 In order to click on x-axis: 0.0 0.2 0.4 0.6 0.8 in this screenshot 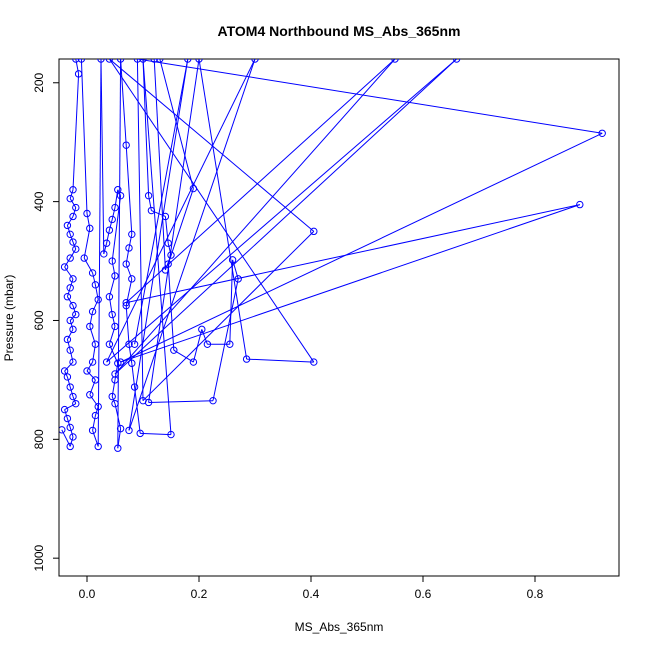, I will do `click(311, 588)`.